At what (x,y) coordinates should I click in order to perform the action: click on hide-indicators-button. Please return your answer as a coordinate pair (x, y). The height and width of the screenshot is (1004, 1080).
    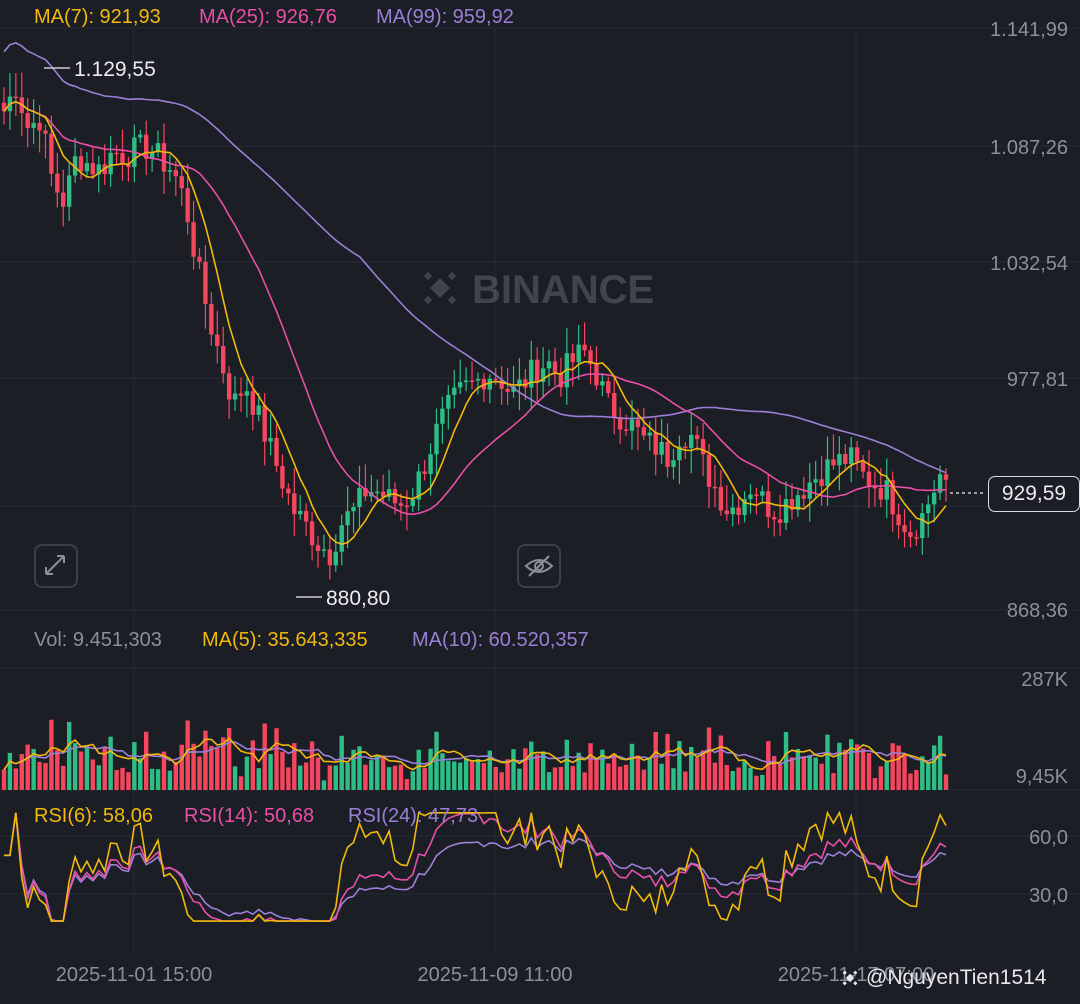
    Looking at the image, I should click on (539, 566).